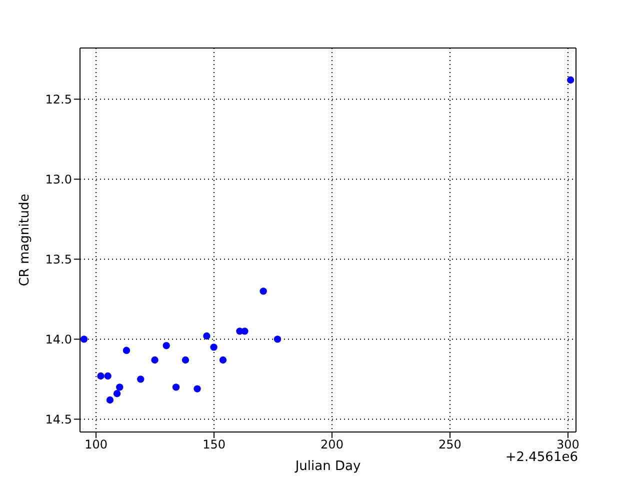 This screenshot has width=640, height=480. I want to click on y-tick-label: 14.0, so click(58, 339).